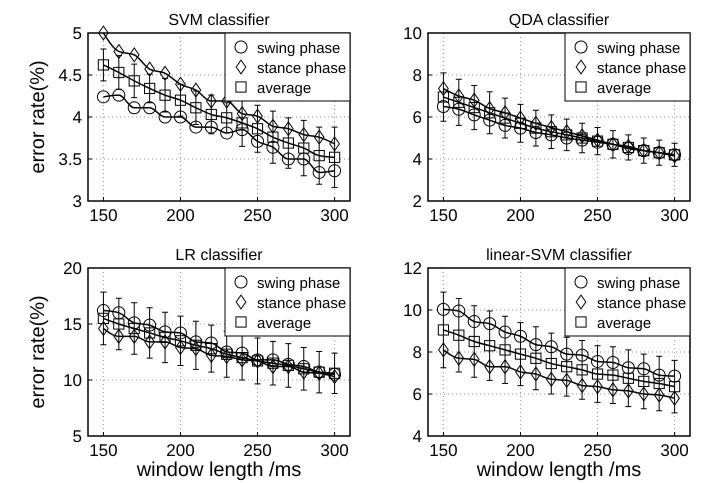 The height and width of the screenshot is (483, 707). I want to click on chart-title: QDA classifier, so click(559, 20).